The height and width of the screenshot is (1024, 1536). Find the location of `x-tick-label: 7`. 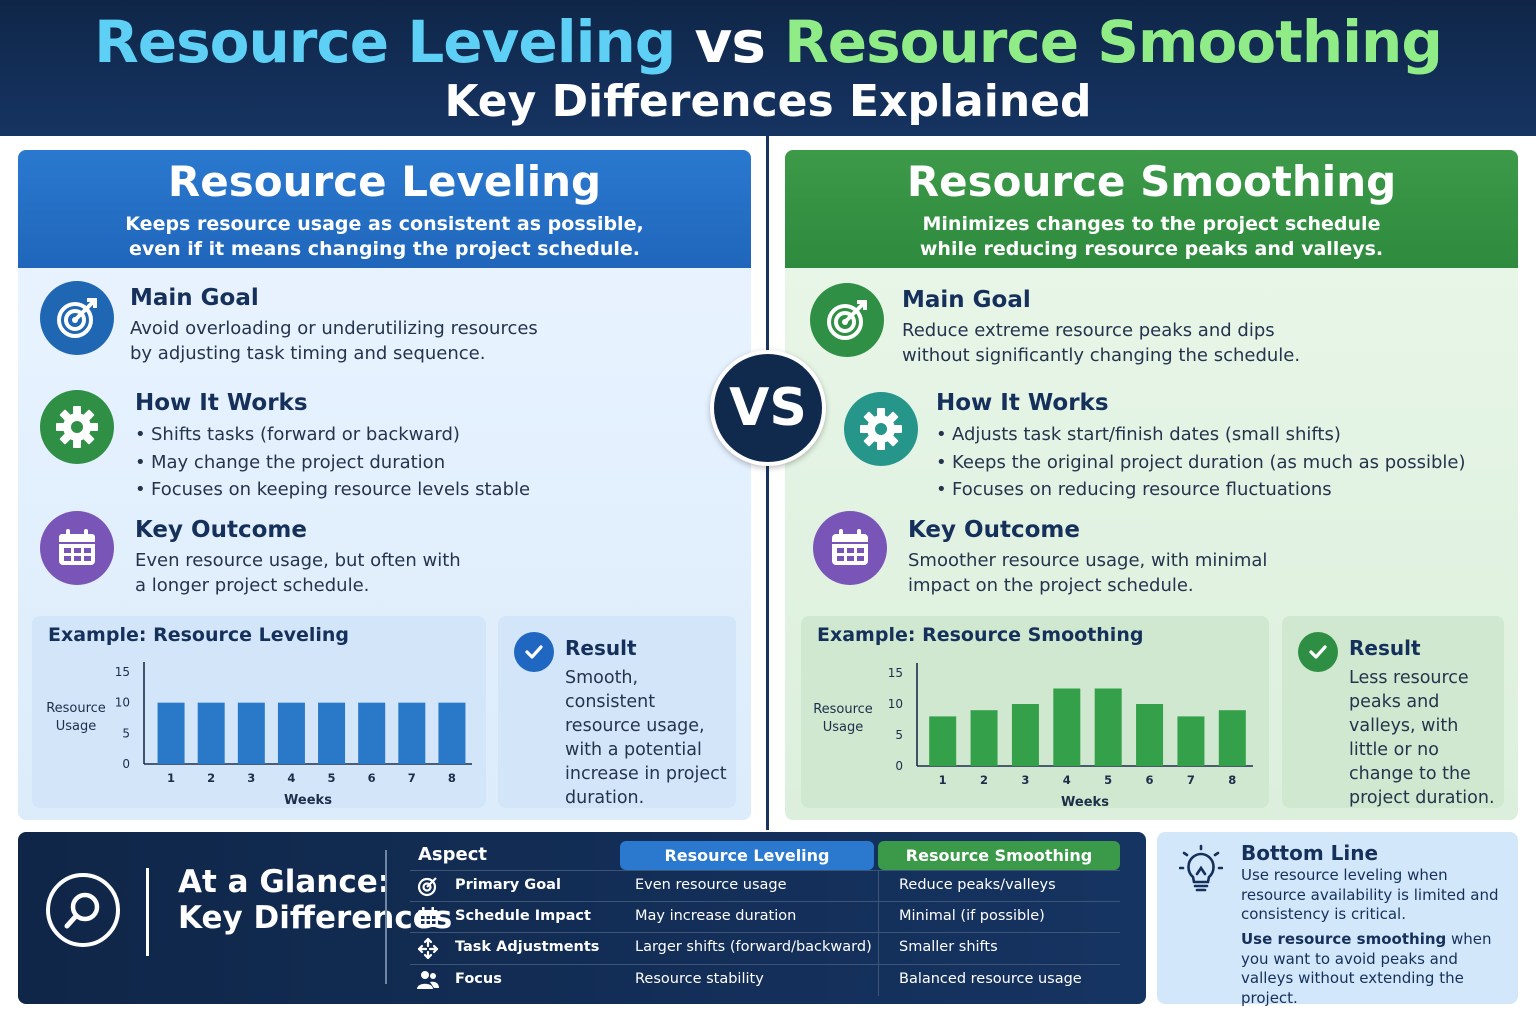

x-tick-label: 7 is located at coordinates (412, 778).